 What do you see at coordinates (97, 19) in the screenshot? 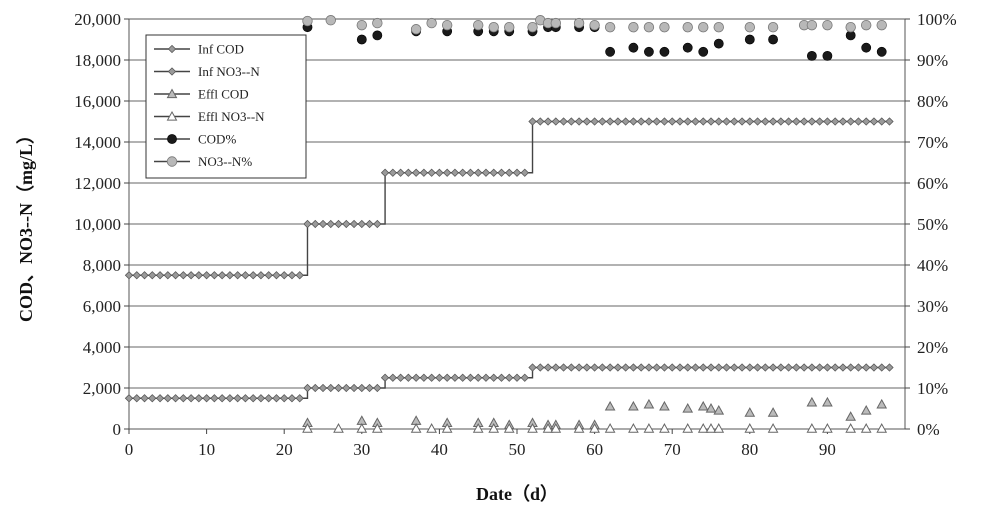
I see `left-tick-label: 20,000` at bounding box center [97, 19].